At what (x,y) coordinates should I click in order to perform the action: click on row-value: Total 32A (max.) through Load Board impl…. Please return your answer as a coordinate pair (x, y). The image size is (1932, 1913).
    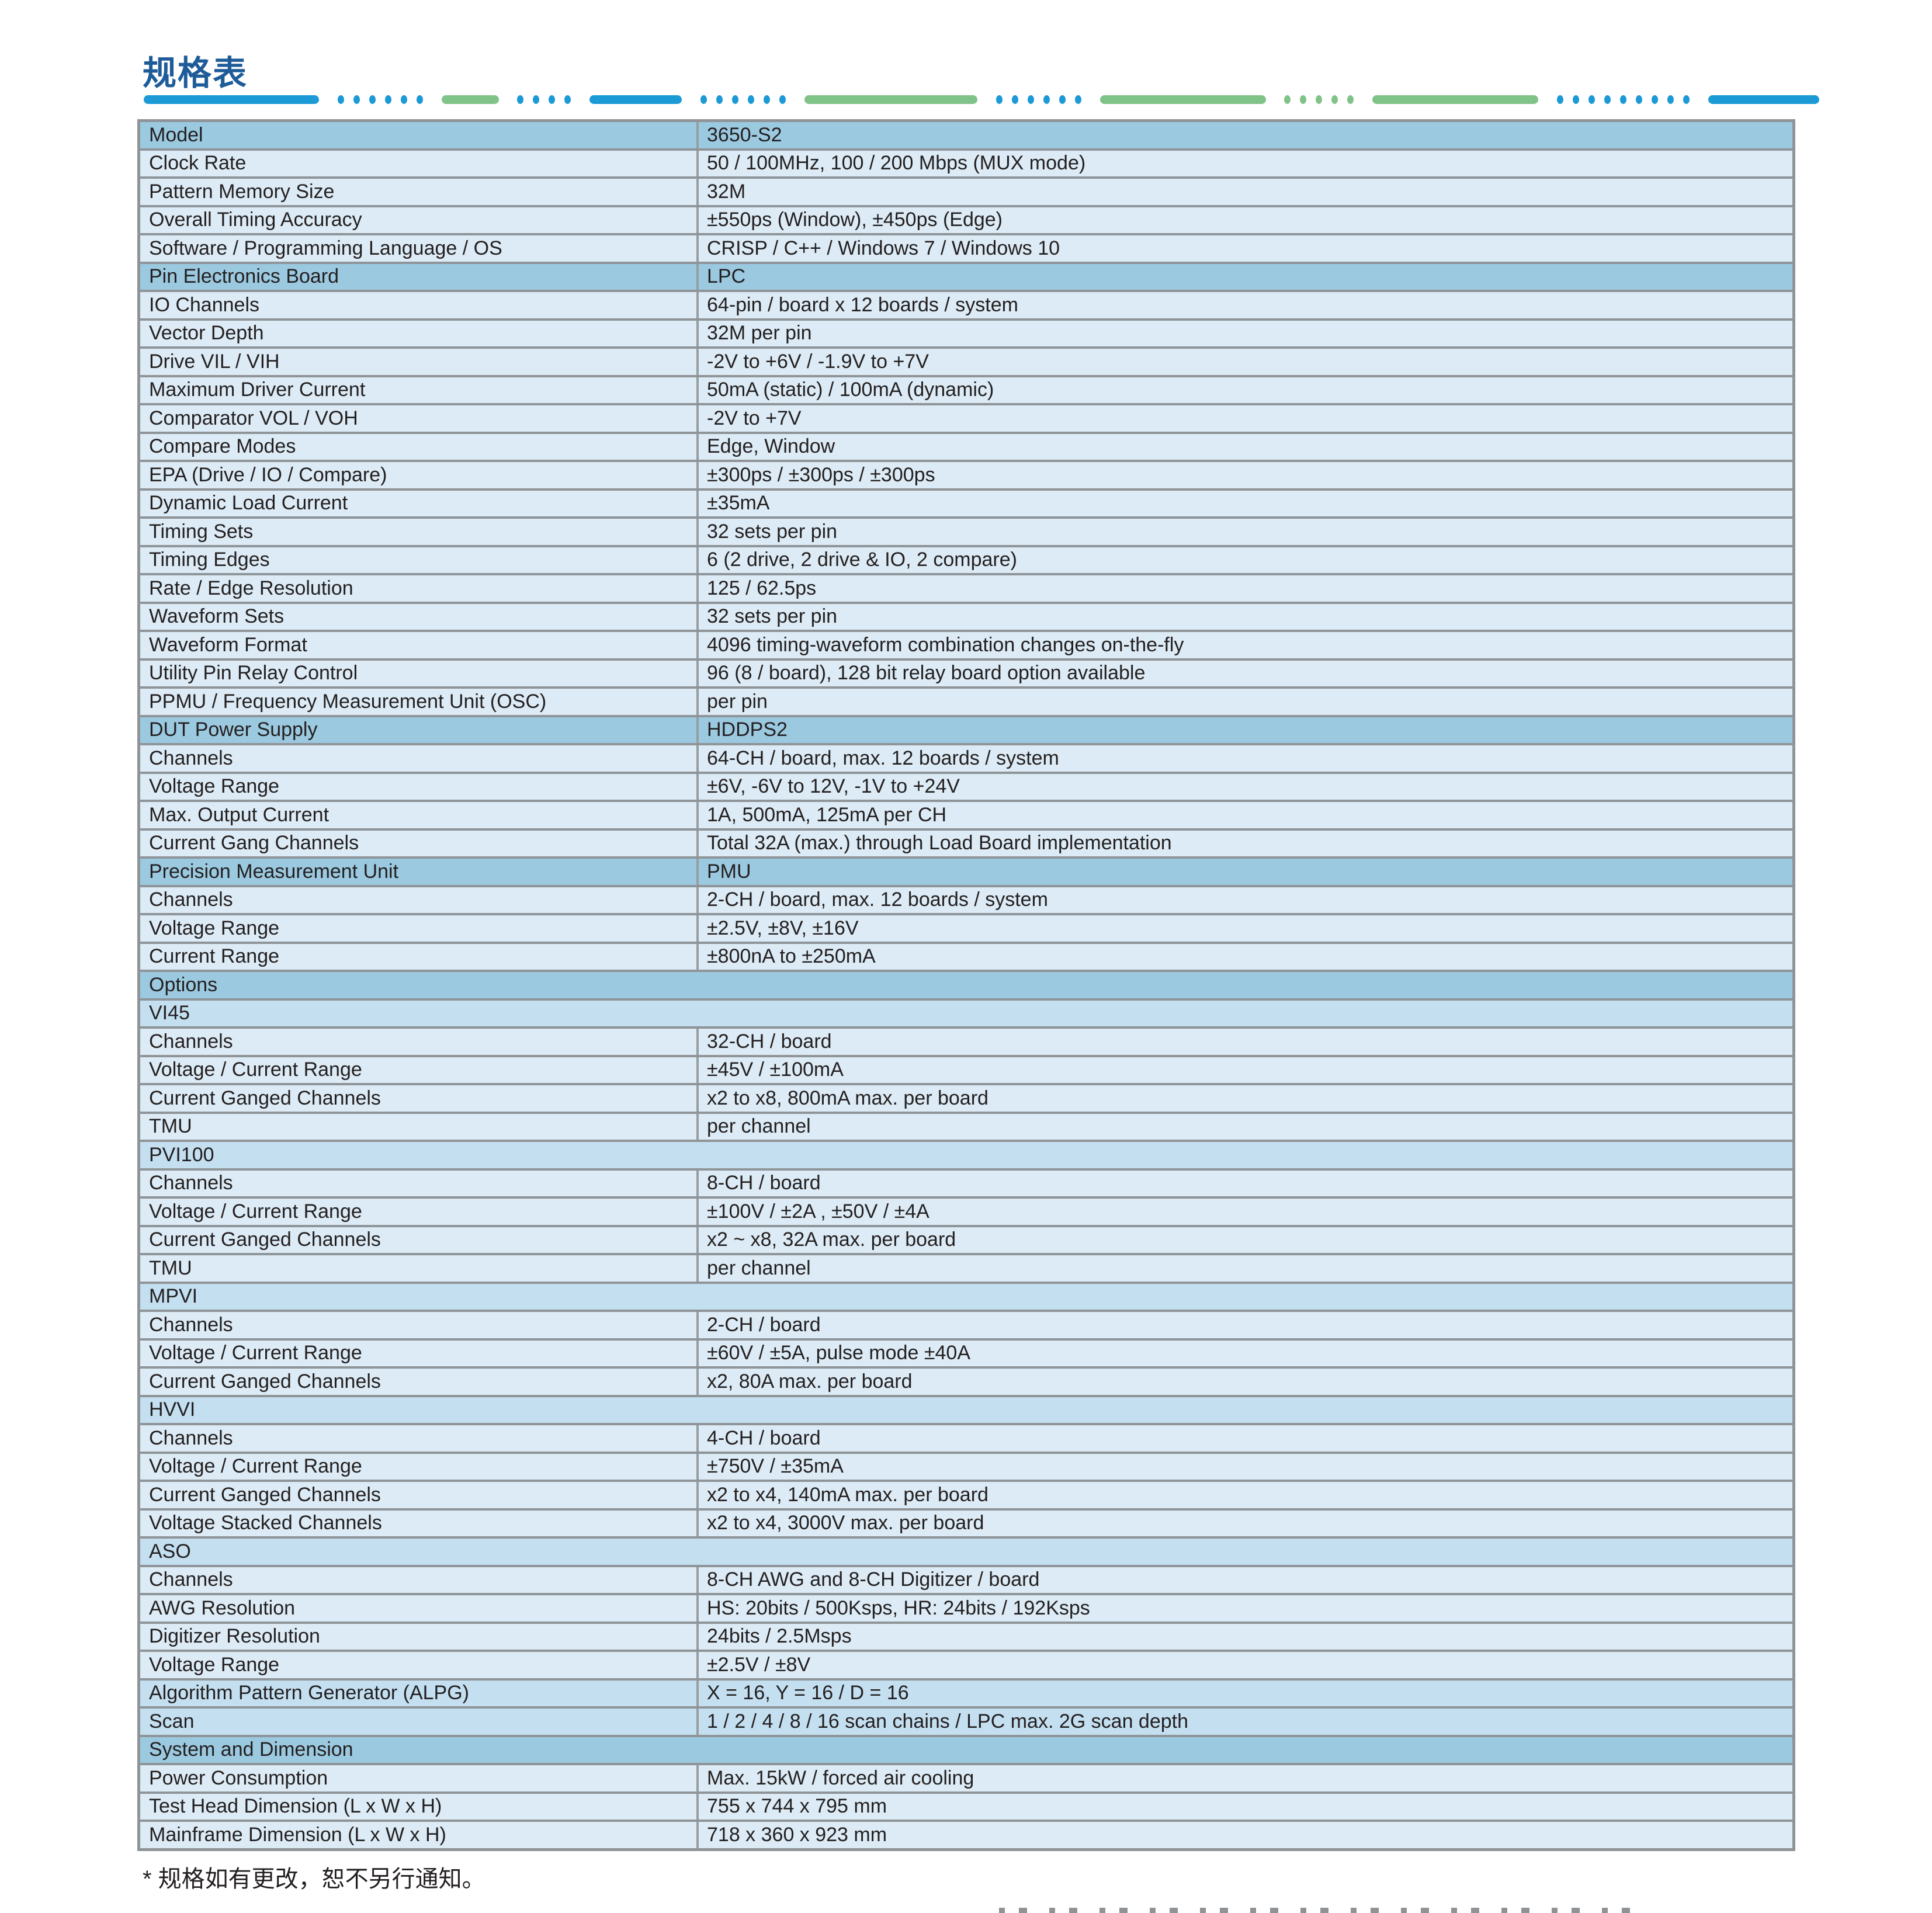
    Looking at the image, I should click on (1244, 843).